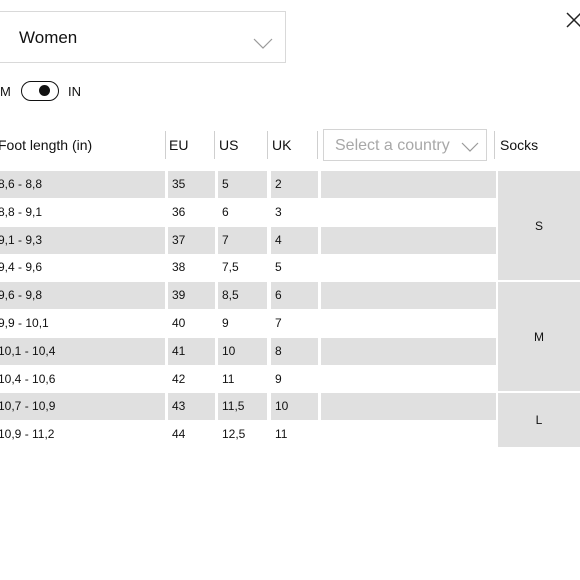  What do you see at coordinates (82, 184) in the screenshot?
I see `foot-length-cell: 8,6 - 8,8` at bounding box center [82, 184].